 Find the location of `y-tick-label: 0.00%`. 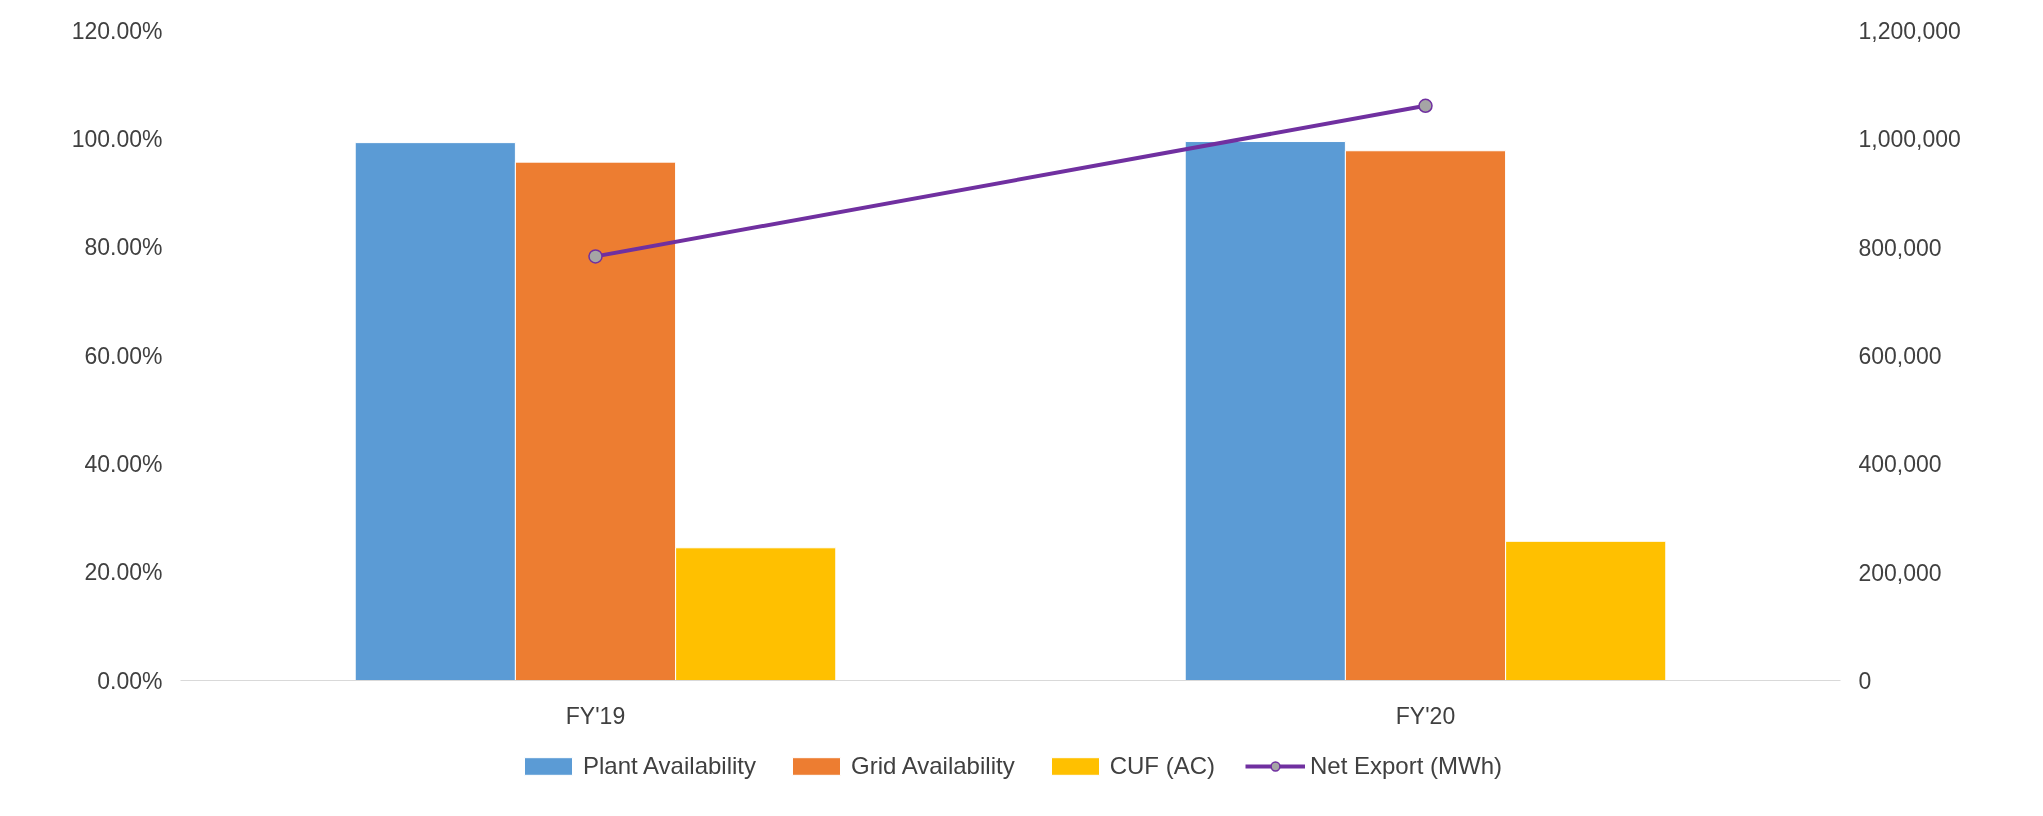

y-tick-label: 0.00% is located at coordinates (130, 680).